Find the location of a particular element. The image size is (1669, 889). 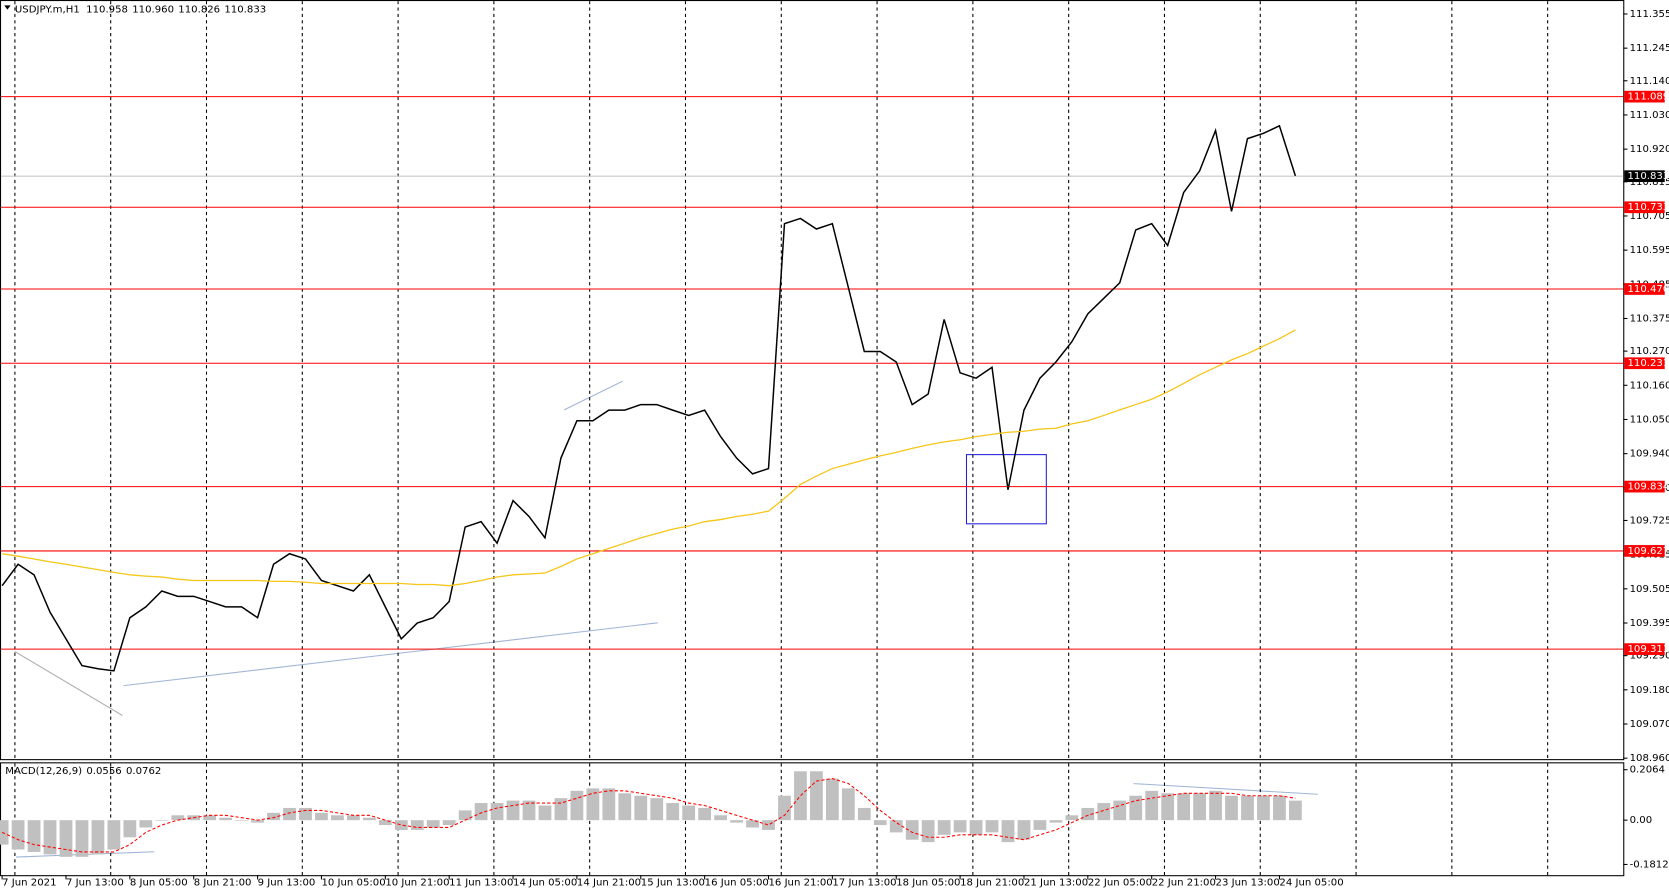

y-tick-label: 109.940 is located at coordinates (1649, 454).